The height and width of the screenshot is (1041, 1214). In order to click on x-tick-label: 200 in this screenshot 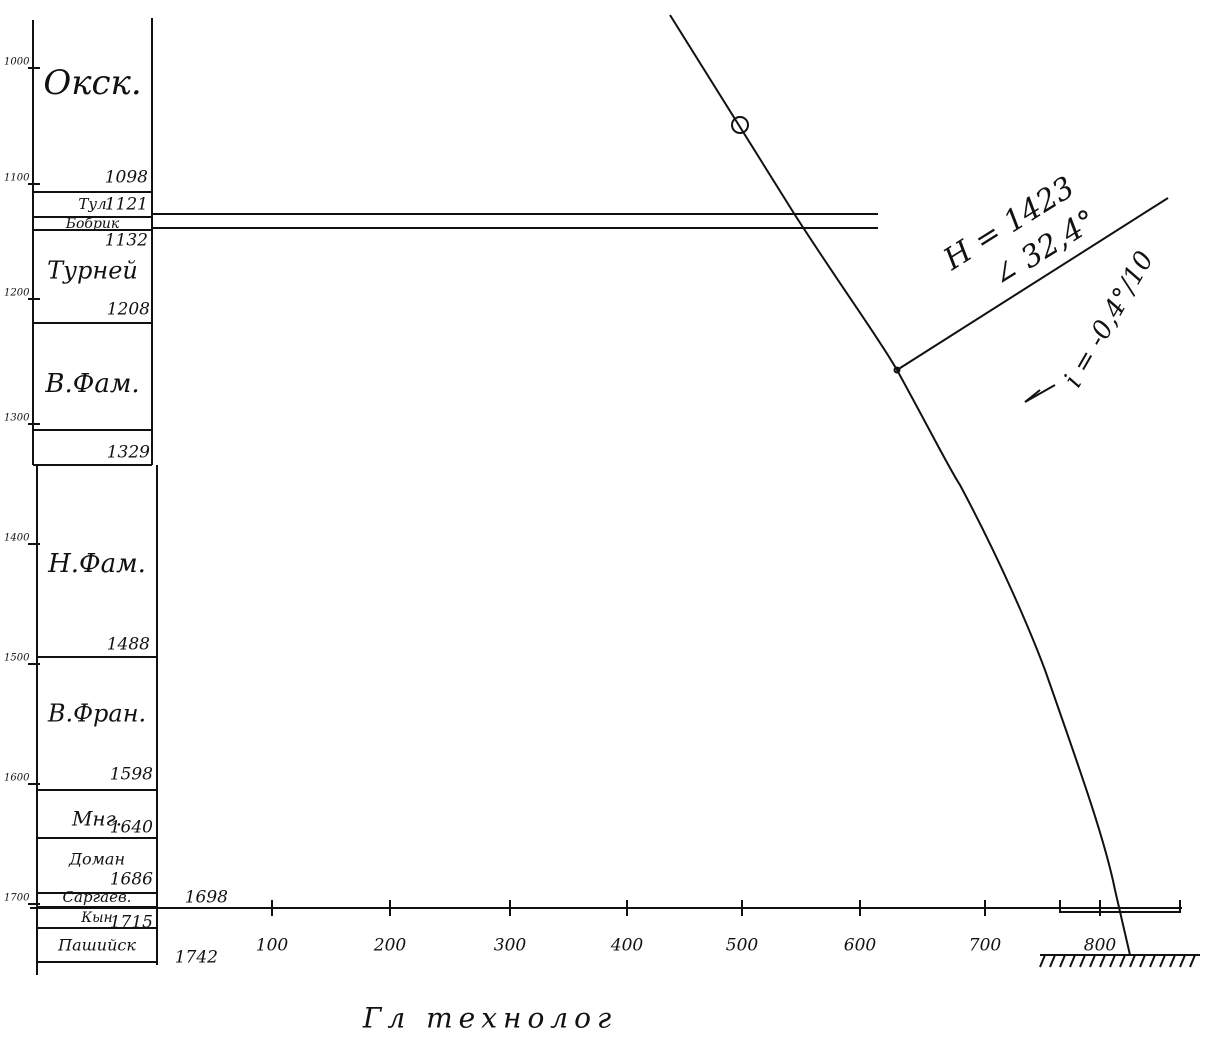, I will do `click(390, 946)`.